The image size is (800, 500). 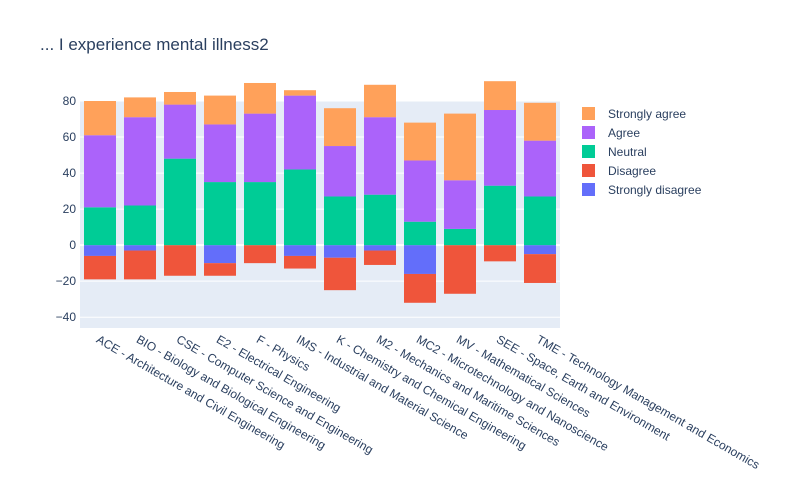 I want to click on chart-title: ... I experience mental illness2, so click(x=154, y=44).